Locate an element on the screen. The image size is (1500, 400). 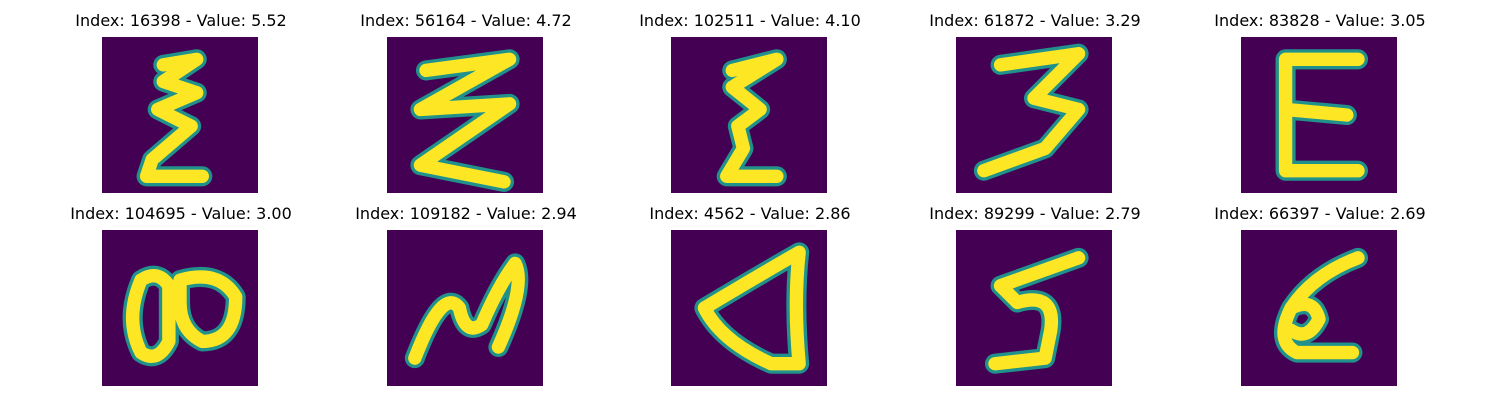
panel-title: Index: 61872 - Value: 3.29 is located at coordinates (1035, 20).